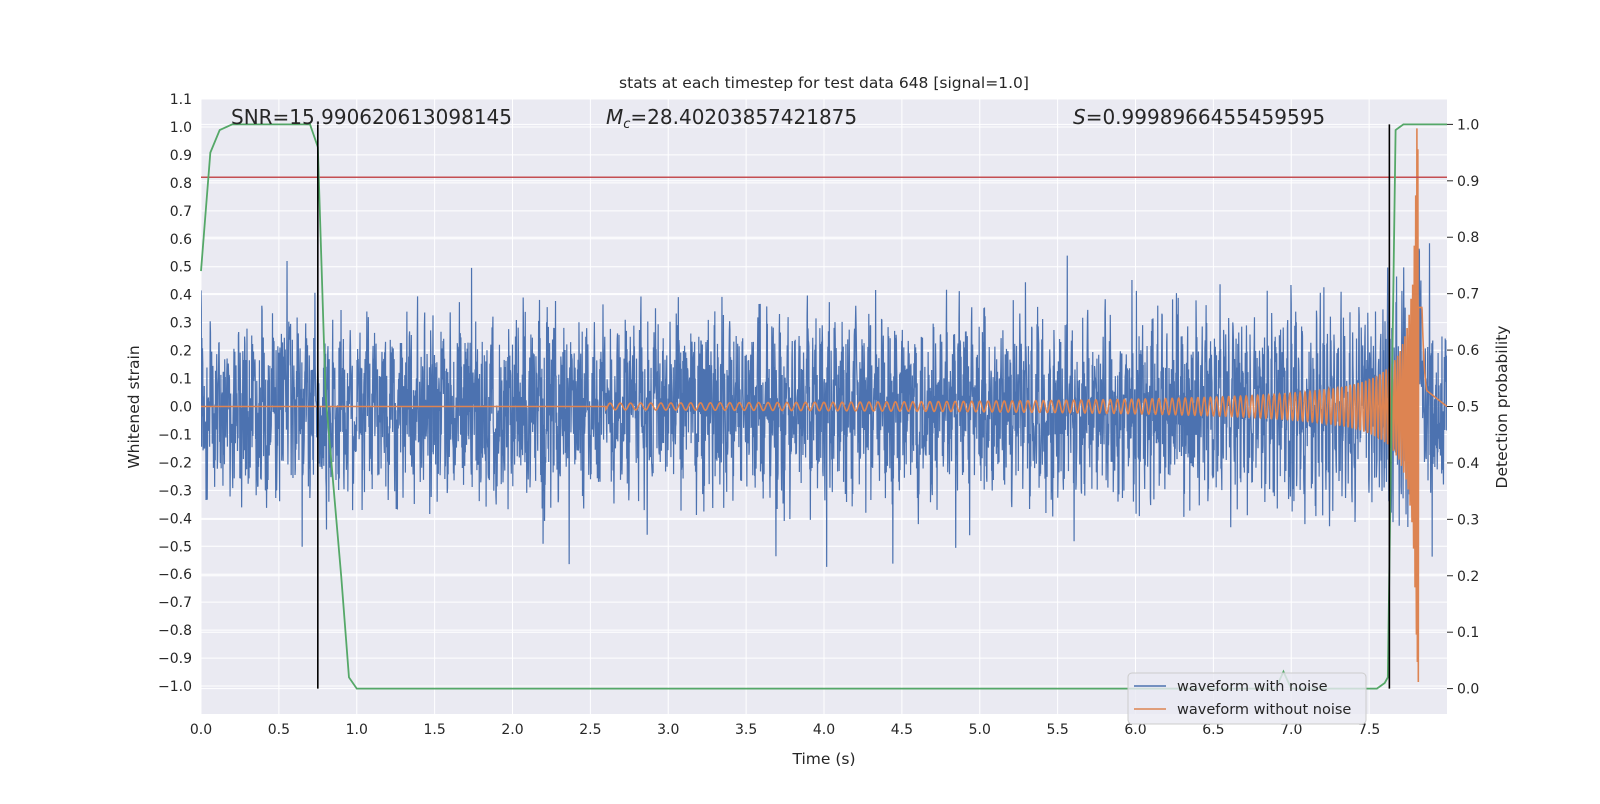  Describe the element at coordinates (175, 491) in the screenshot. I see `y-left-tick-label: −0.3` at that location.